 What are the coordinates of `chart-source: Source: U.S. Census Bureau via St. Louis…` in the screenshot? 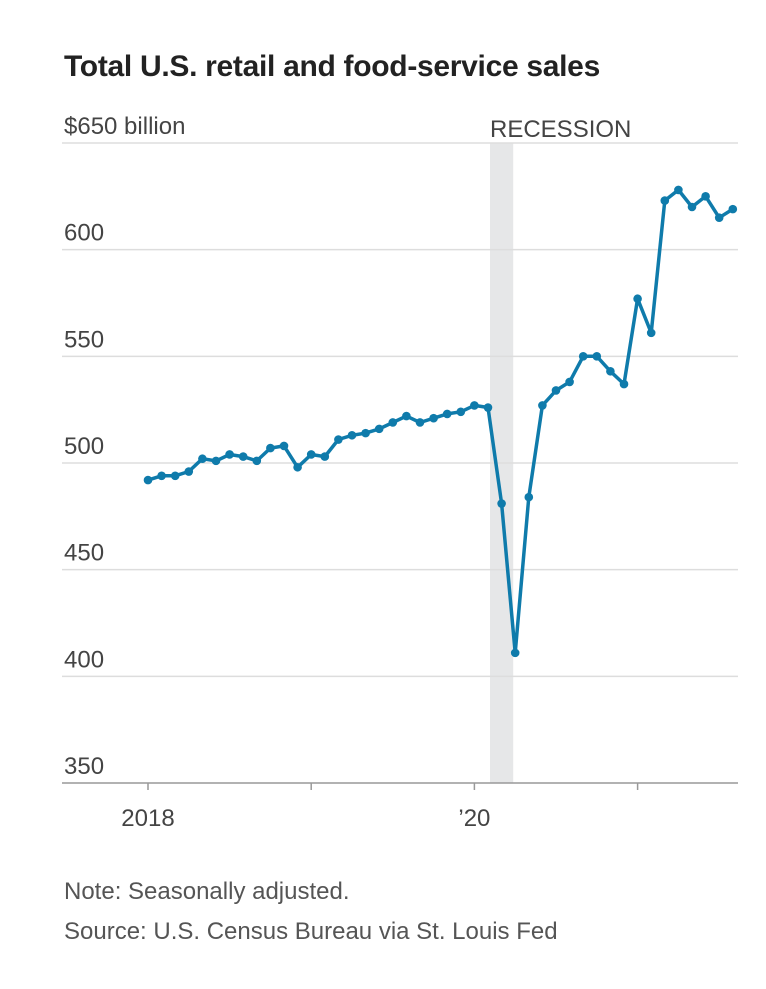 It's located at (311, 931).